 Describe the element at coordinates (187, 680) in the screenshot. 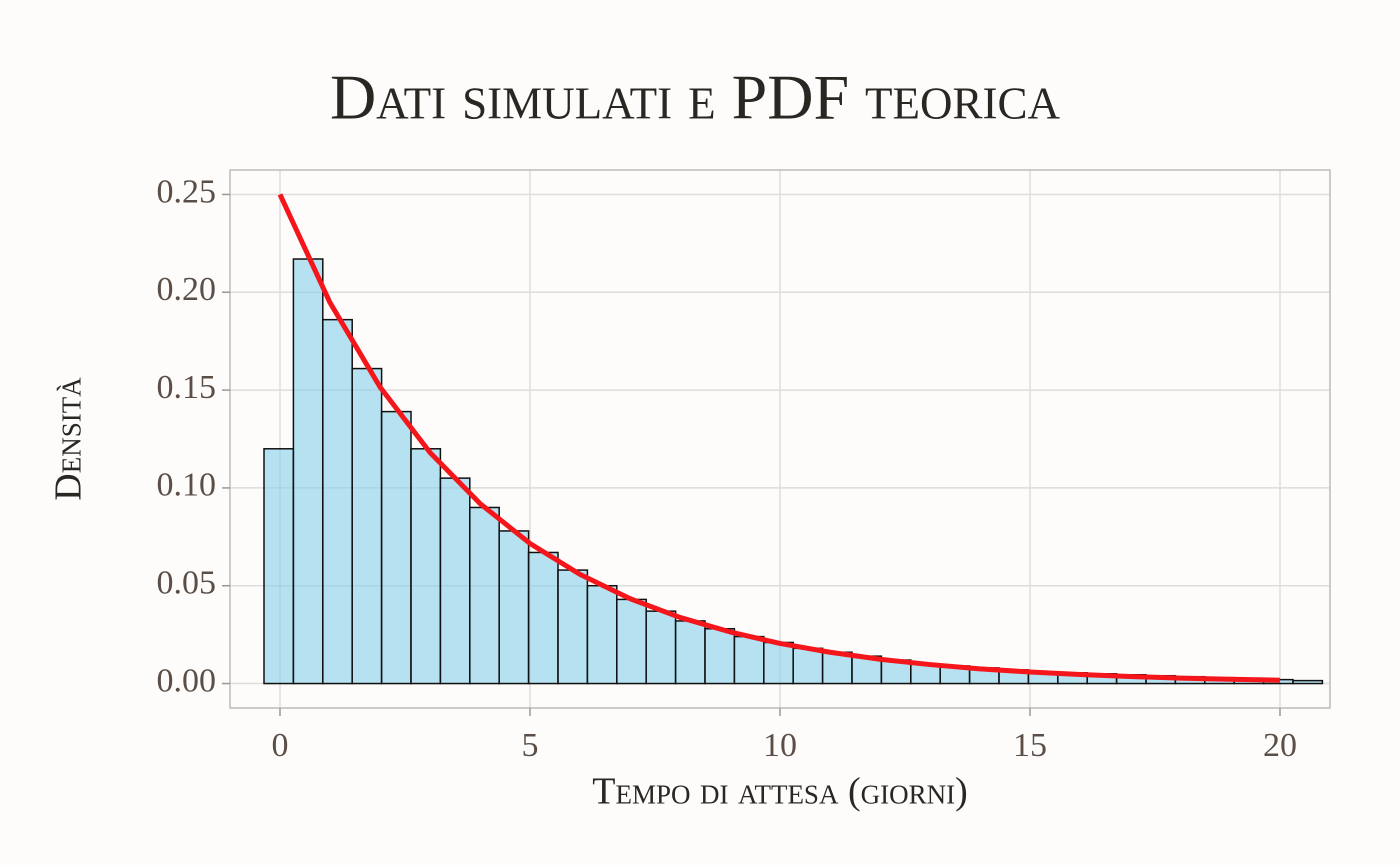

I see `y-tick-label: 0.00` at that location.